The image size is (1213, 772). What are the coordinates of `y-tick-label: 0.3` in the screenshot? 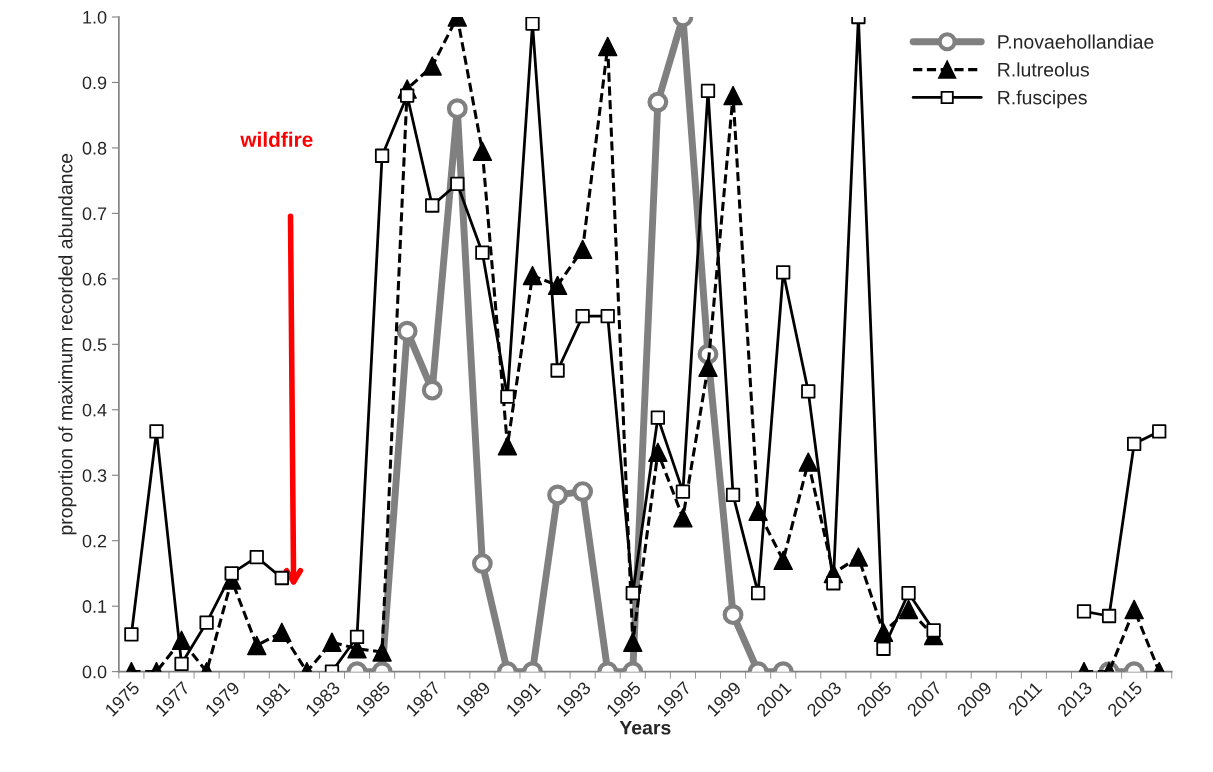 It's located at (94, 475).